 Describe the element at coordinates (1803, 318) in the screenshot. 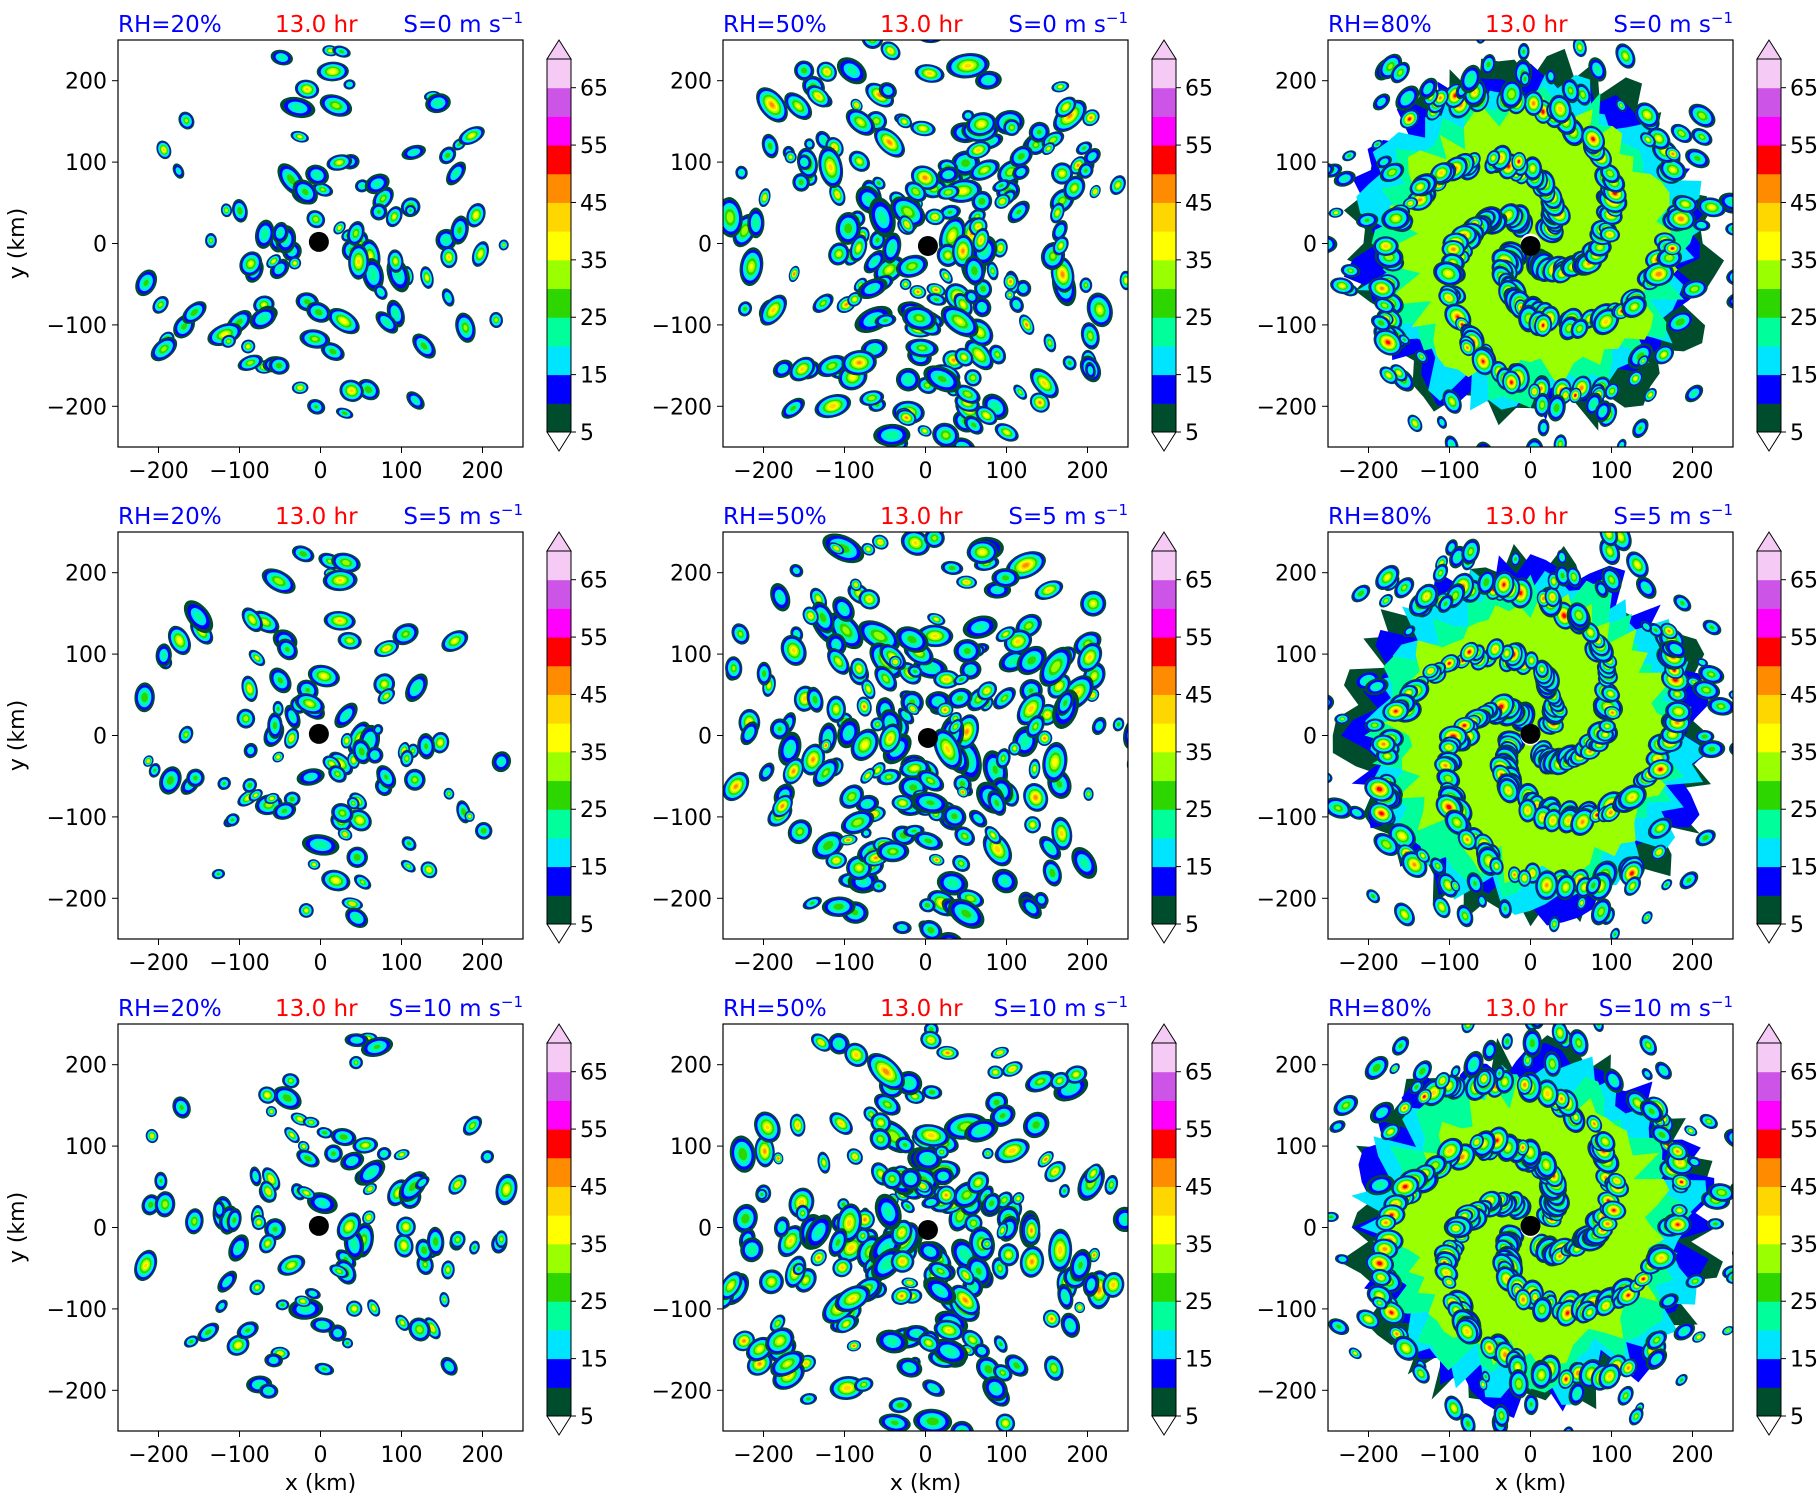

I see `colorbar-tick-label: 25` at that location.